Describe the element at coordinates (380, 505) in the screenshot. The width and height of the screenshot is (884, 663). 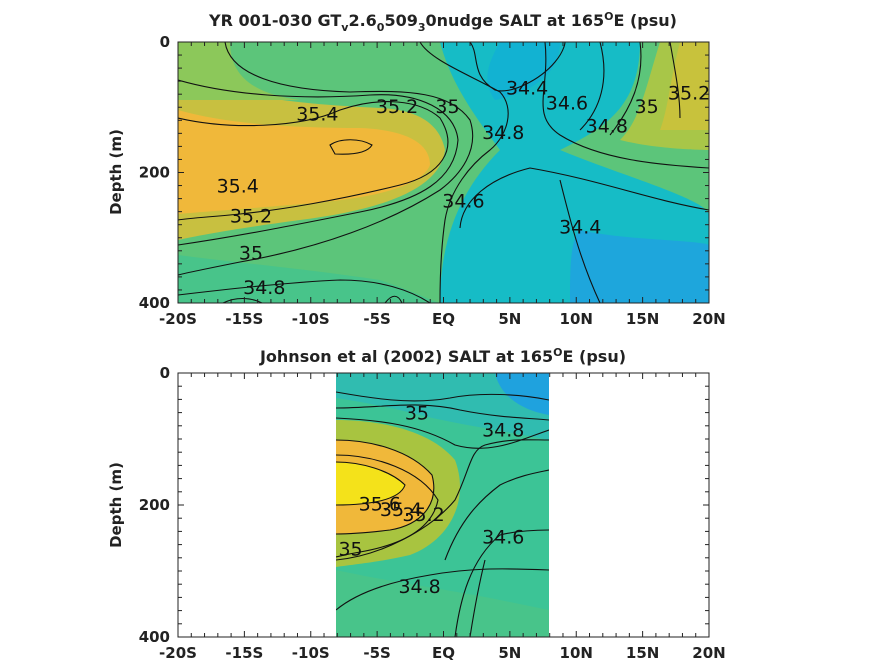
I see `observation-contour-label: 35.6` at that location.